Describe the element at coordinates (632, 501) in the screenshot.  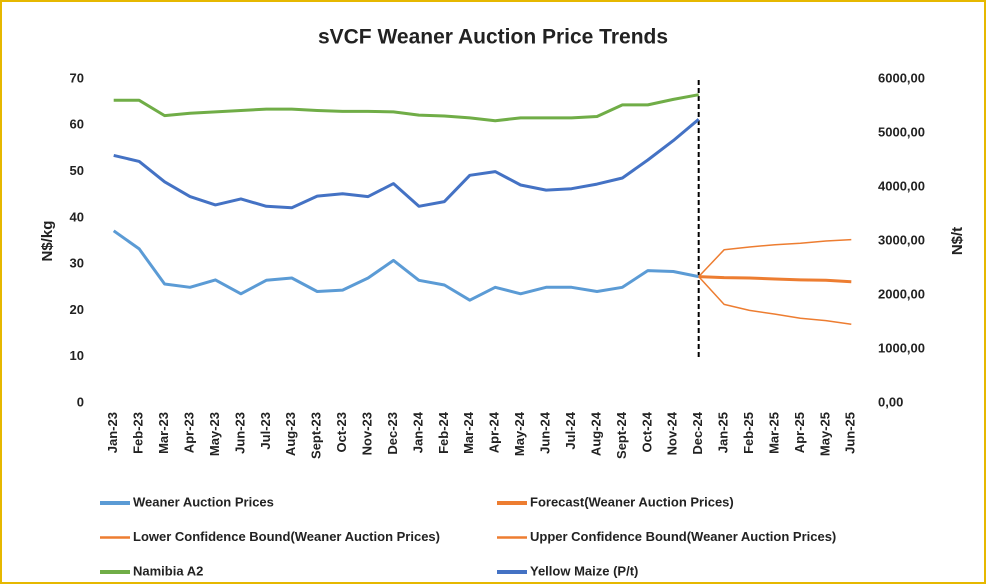
I see `legend-label: Forecast(Weaner Auction Prices)` at that location.